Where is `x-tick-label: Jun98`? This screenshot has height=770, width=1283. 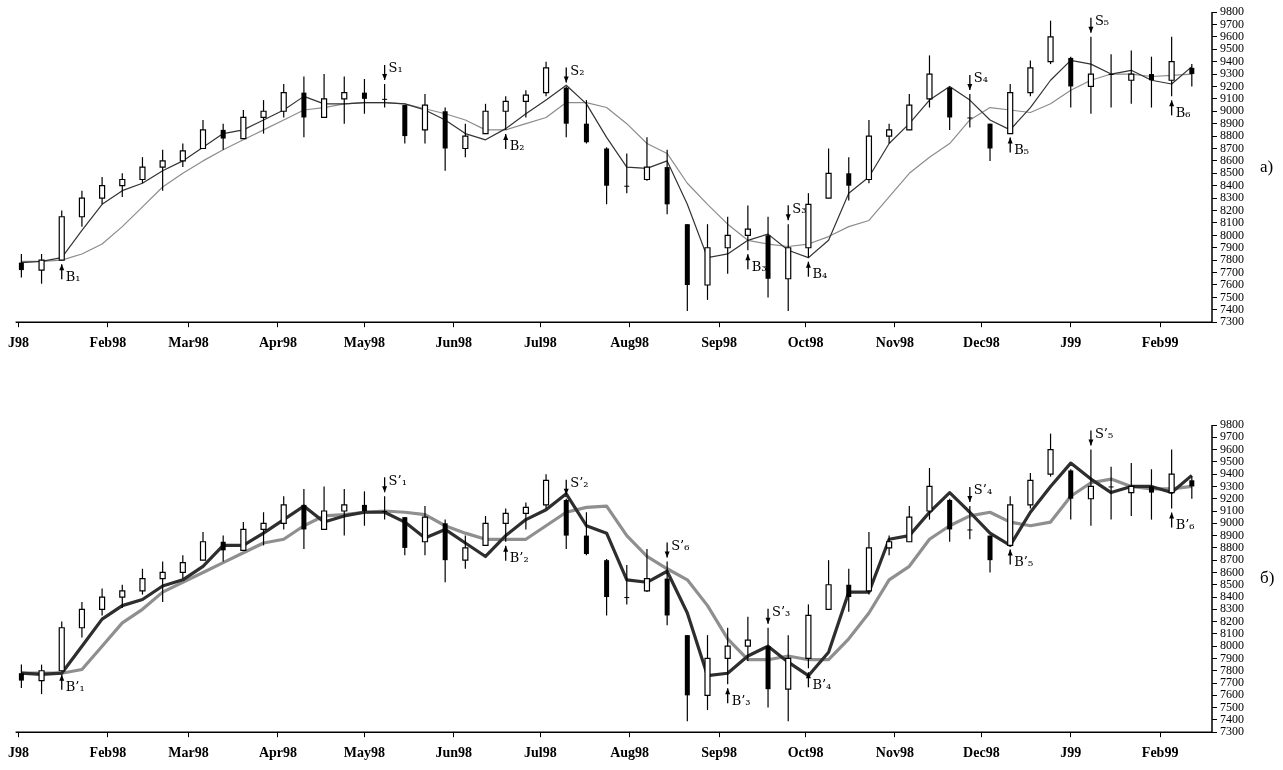
x-tick-label: Jun98 is located at coordinates (454, 753).